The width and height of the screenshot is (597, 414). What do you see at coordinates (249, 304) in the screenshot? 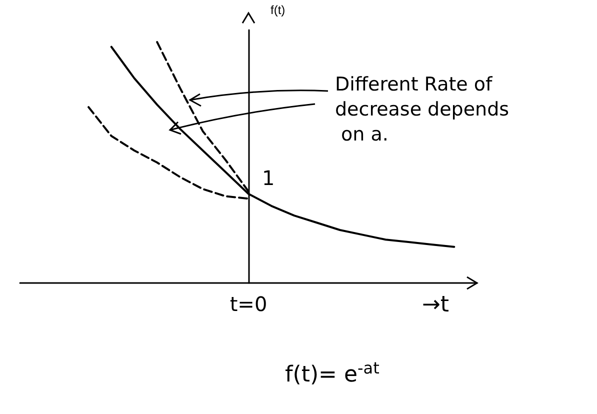
I see `text: t=0` at bounding box center [249, 304].